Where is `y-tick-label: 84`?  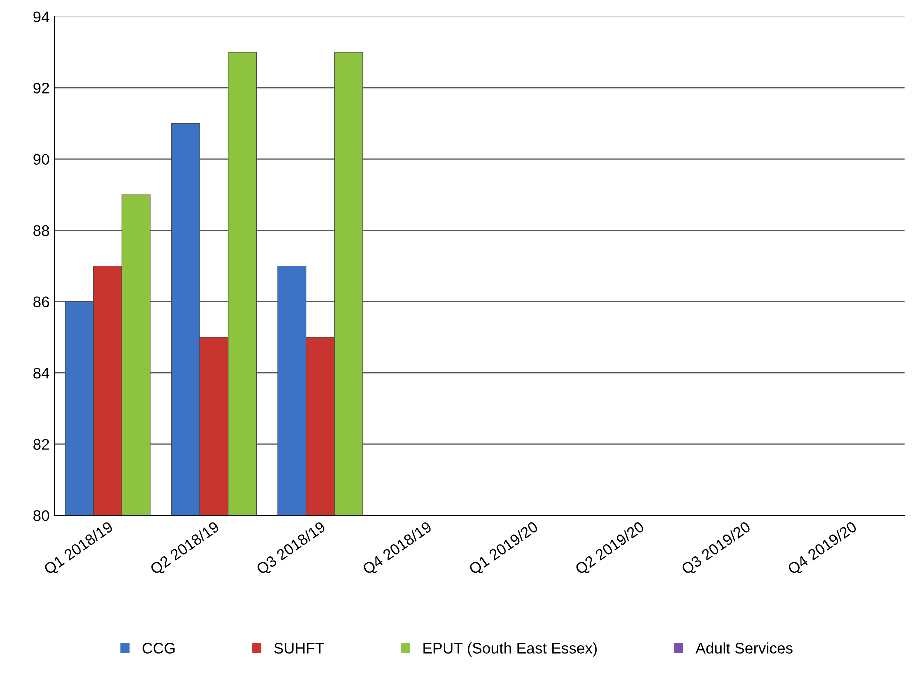
y-tick-label: 84 is located at coordinates (42, 373).